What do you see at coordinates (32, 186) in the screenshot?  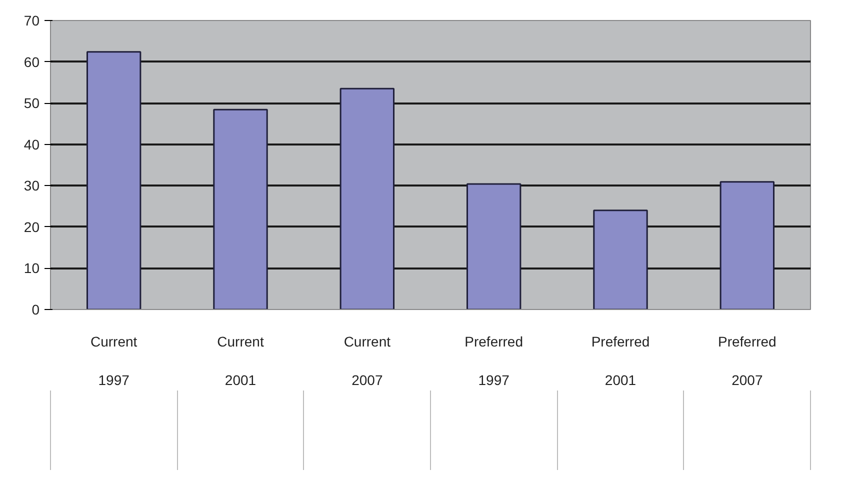 I see `y-tick-label: 30` at bounding box center [32, 186].